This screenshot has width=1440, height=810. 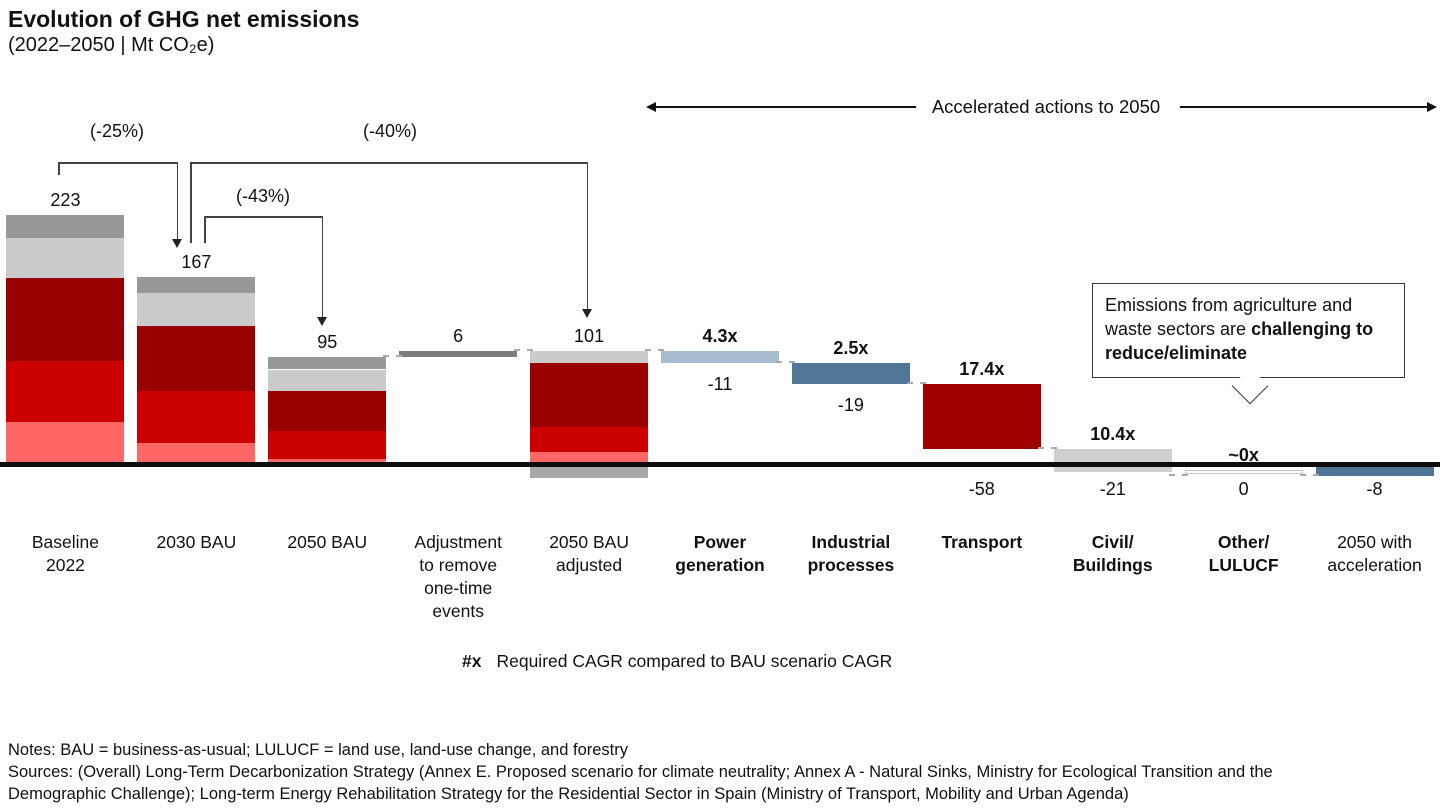 What do you see at coordinates (184, 19) in the screenshot?
I see `page-title: Evolution of GHG net emissions` at bounding box center [184, 19].